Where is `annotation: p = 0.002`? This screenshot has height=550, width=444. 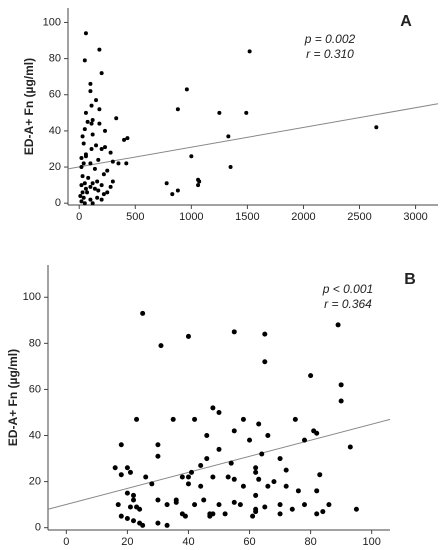 annotation: p = 0.002 is located at coordinates (330, 39).